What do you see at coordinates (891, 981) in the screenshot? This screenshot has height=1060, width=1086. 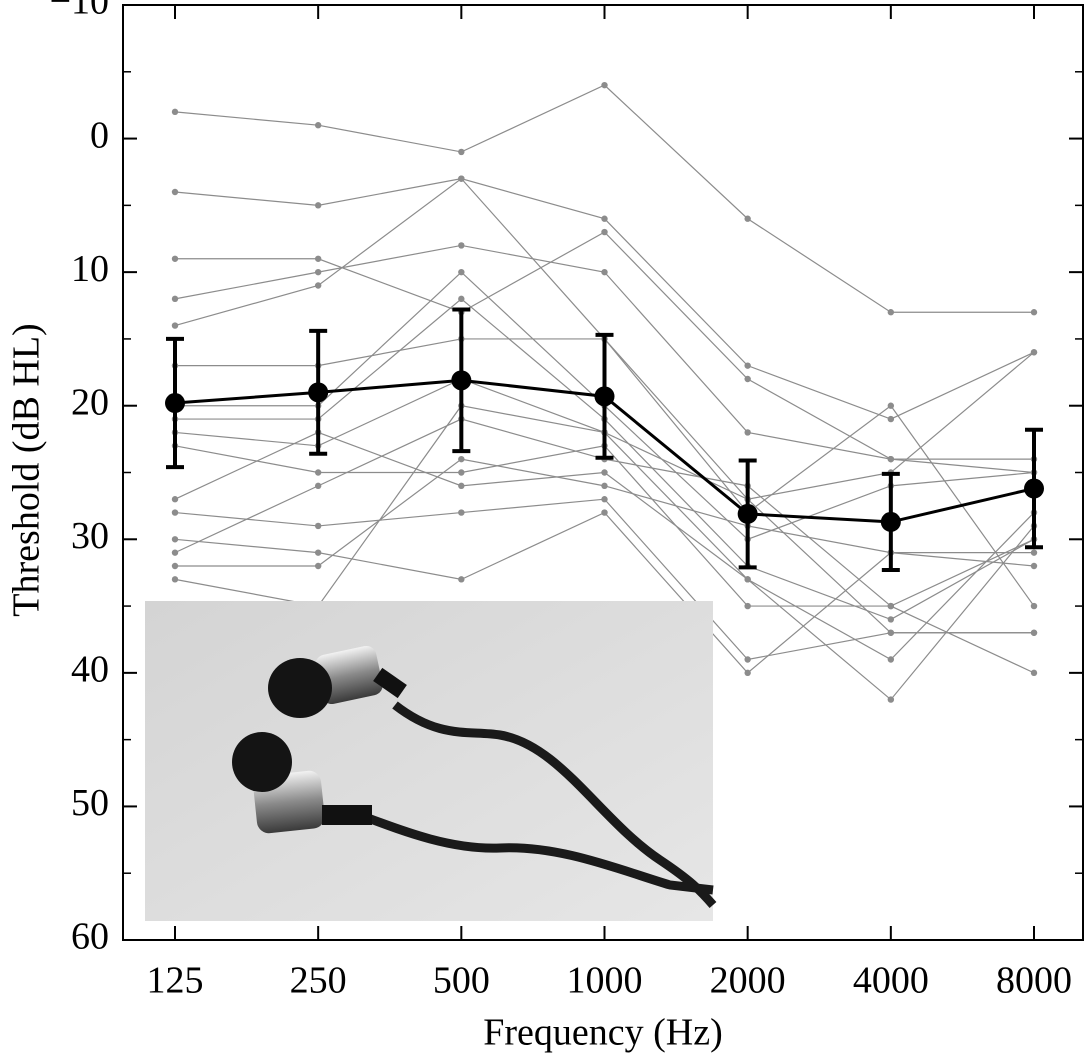 I see `x-tick-label: 4000` at bounding box center [891, 981].